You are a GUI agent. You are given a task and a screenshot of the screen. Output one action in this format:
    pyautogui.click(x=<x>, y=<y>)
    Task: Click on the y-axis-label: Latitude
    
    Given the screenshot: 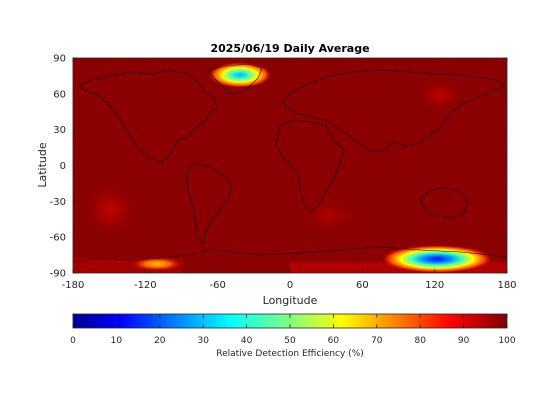 What is the action you would take?
    pyautogui.click(x=42, y=165)
    